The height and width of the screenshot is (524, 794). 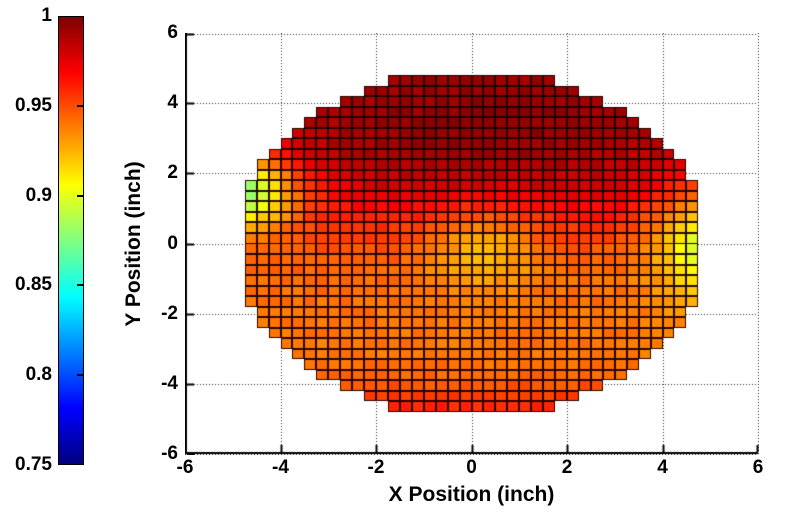 I want to click on x-tick-label: -4, so click(x=280, y=467).